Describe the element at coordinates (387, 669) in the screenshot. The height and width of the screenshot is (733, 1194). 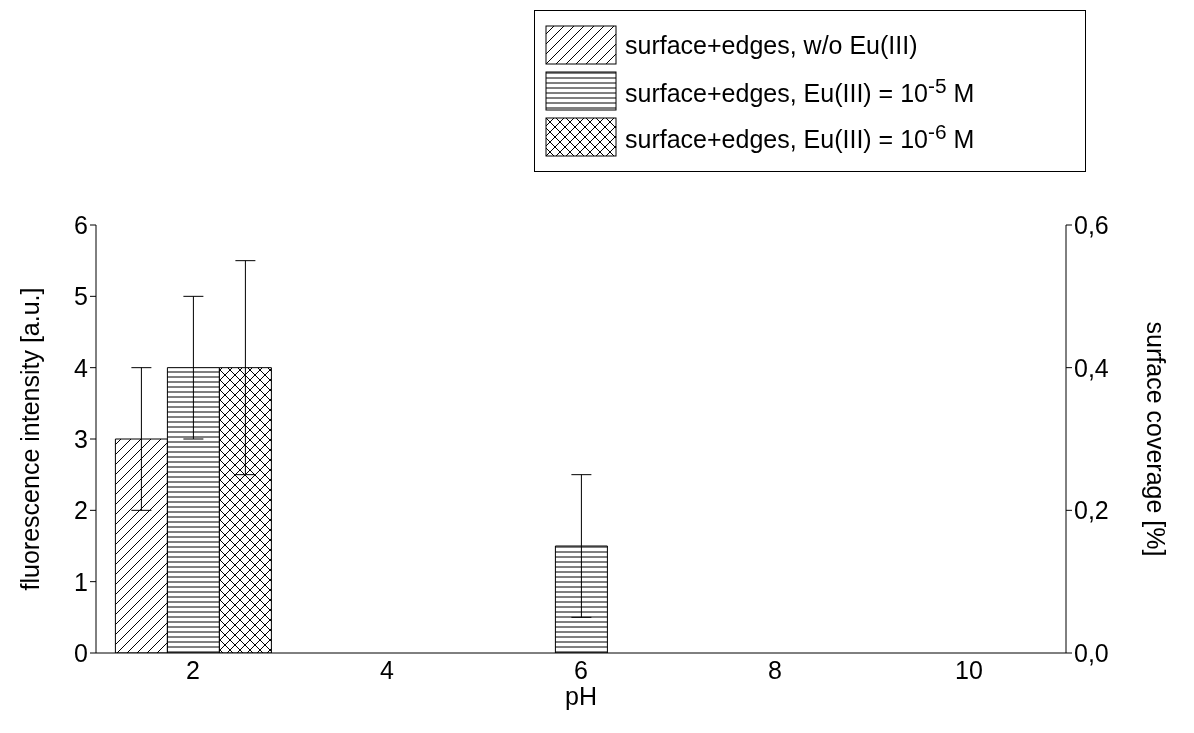
I see `x-tick-label: 4` at that location.